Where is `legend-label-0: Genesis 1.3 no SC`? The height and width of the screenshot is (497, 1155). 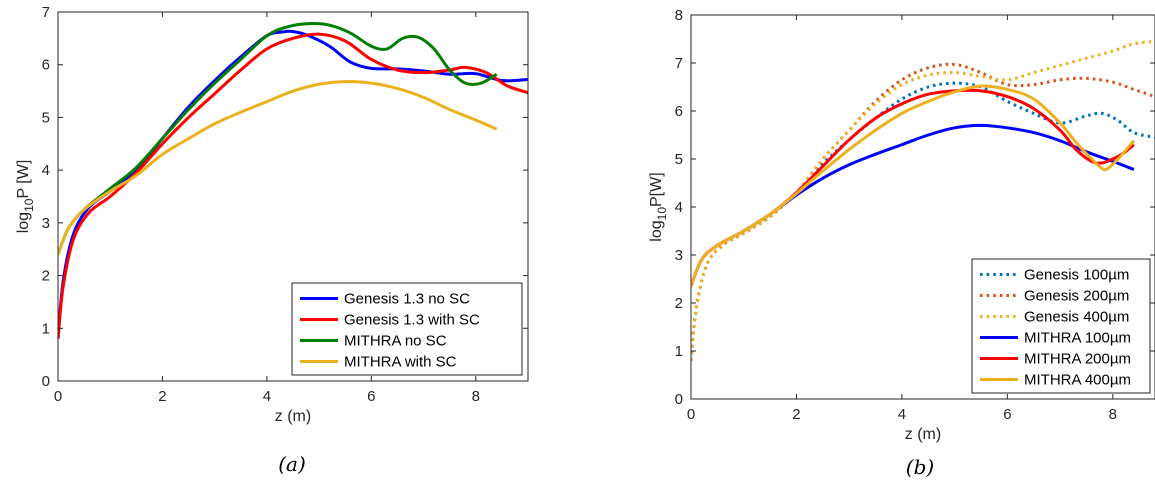
legend-label-0: Genesis 1.3 no SC is located at coordinates (407, 299).